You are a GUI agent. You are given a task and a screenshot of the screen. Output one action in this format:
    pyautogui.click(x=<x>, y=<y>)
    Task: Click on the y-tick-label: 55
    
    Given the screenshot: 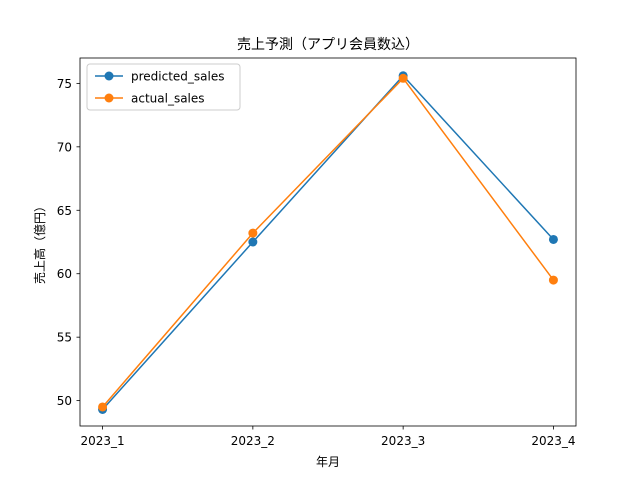 What is the action you would take?
    pyautogui.click(x=64, y=338)
    